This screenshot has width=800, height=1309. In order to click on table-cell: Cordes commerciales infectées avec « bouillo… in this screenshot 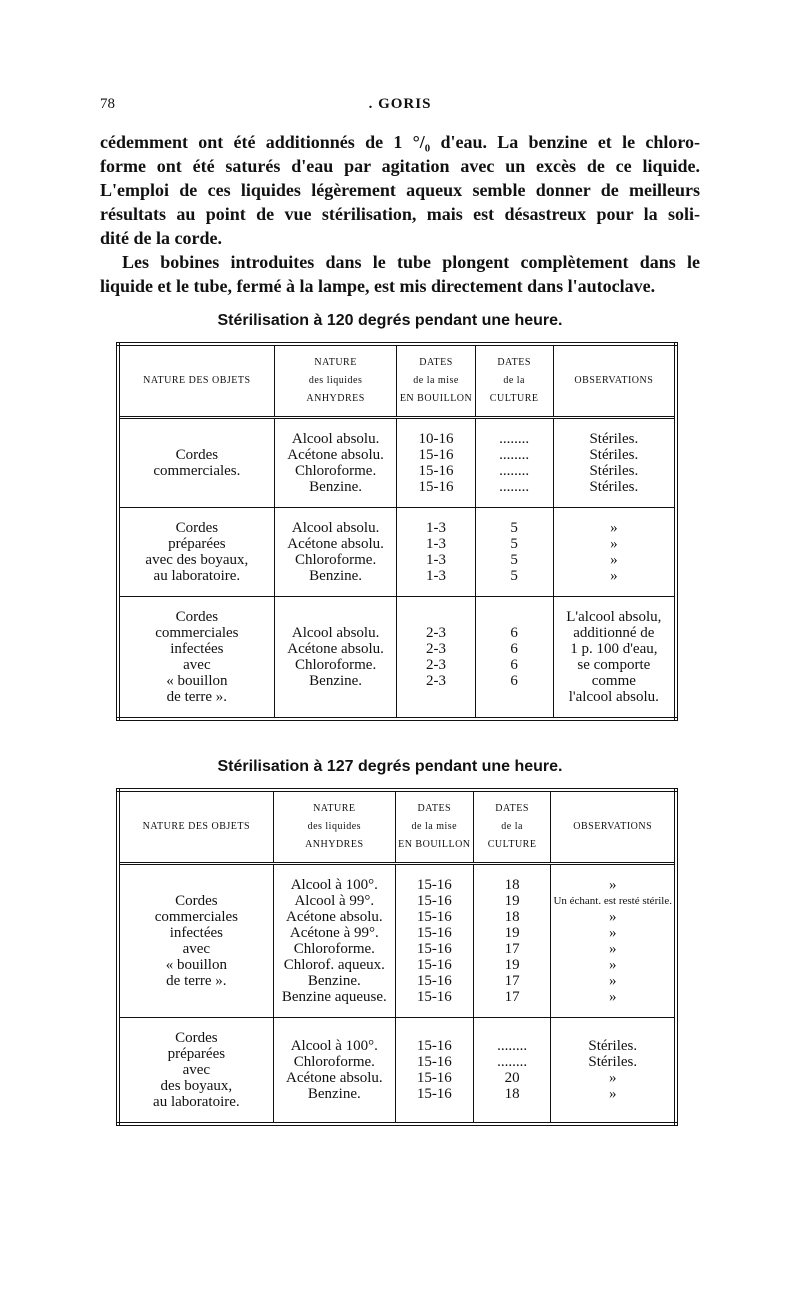, I will do `click(196, 940)`.